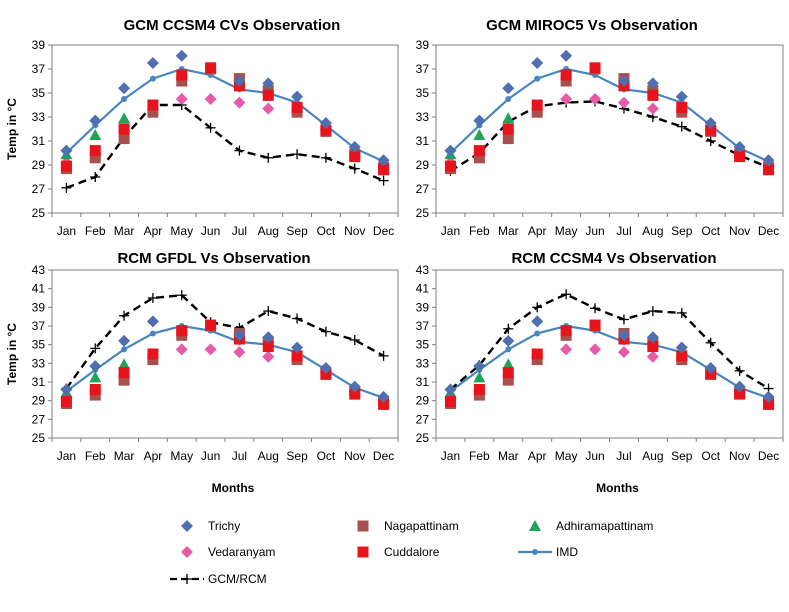 This screenshot has height=612, width=789. I want to click on x-axis-label: Months, so click(617, 488).